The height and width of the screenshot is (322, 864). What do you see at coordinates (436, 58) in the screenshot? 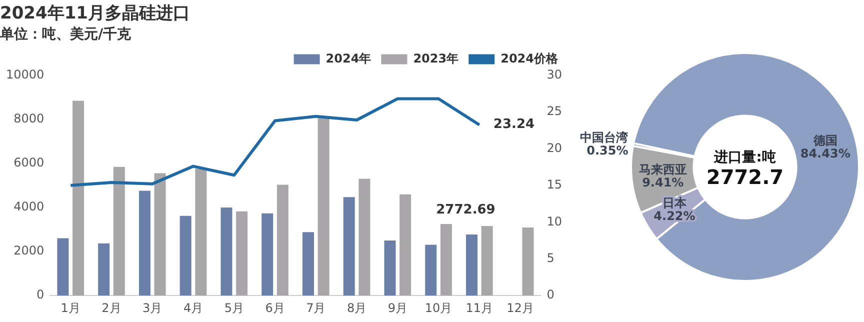
I see `legend-label: 2023年` at bounding box center [436, 58].